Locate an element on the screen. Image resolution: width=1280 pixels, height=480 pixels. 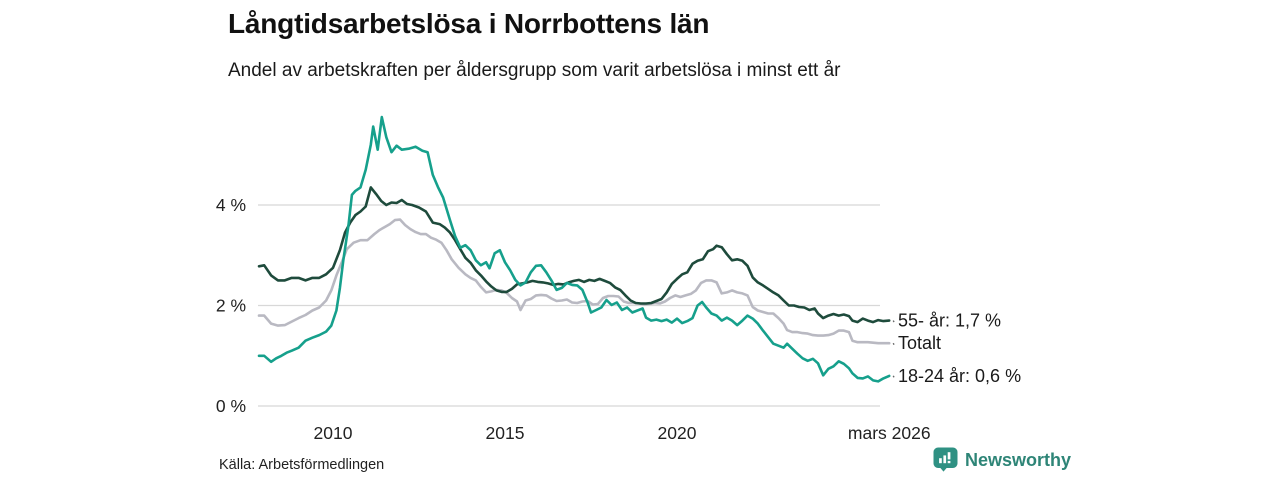
series-line-55-r is located at coordinates (574, 255).